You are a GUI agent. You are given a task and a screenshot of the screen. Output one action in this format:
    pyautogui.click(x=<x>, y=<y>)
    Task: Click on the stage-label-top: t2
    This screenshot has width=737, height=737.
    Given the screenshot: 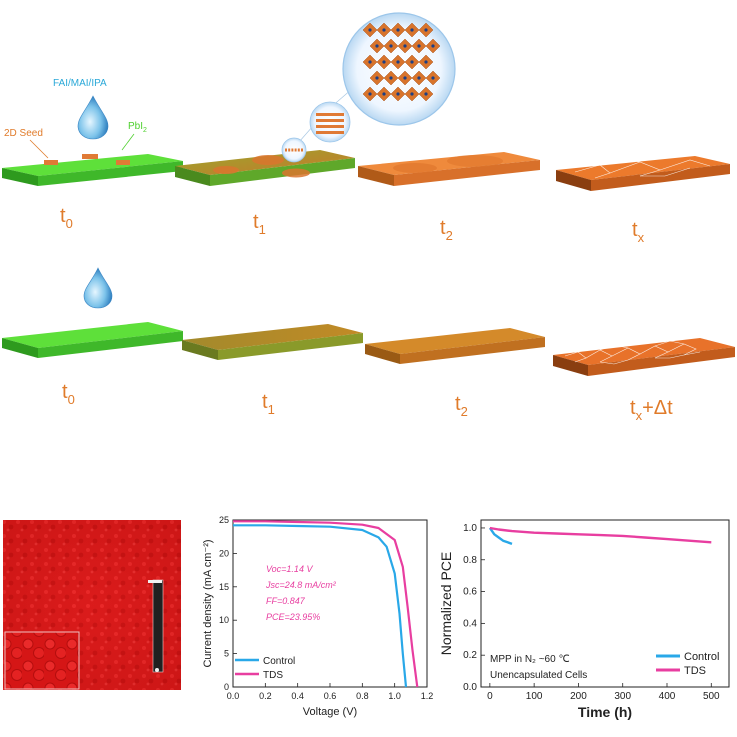 What is the action you would take?
    pyautogui.click(x=446, y=230)
    